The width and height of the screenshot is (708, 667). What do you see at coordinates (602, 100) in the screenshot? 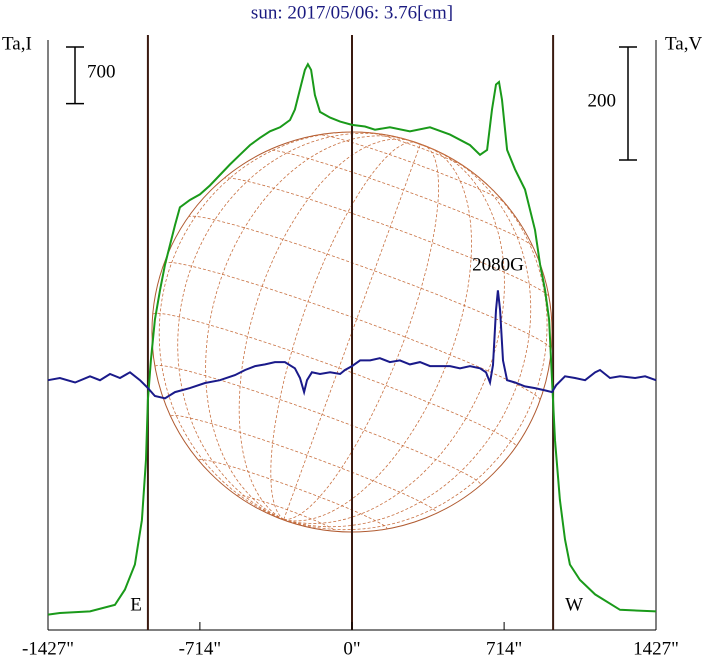
I see `scale-bar-label: 200` at bounding box center [602, 100].